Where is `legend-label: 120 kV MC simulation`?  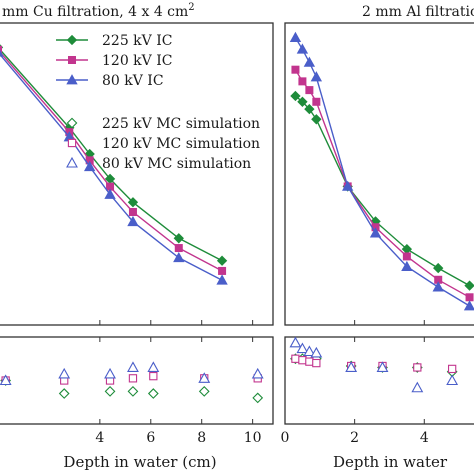
legend-label: 120 kV MC simulation is located at coordinates (181, 144).